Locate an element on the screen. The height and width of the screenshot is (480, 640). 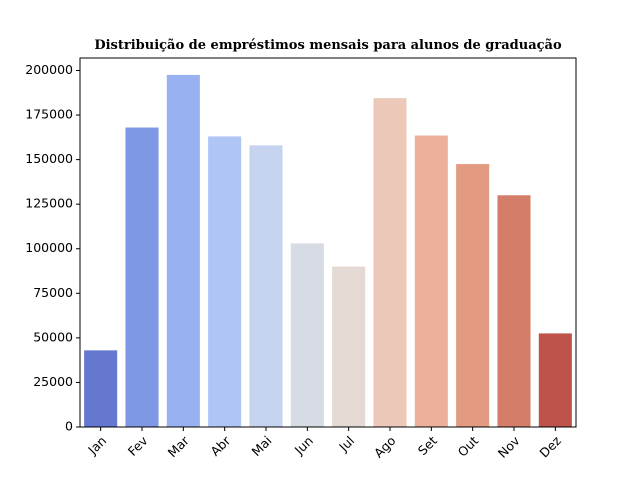
x-tick-label: Jul is located at coordinates (346, 444).